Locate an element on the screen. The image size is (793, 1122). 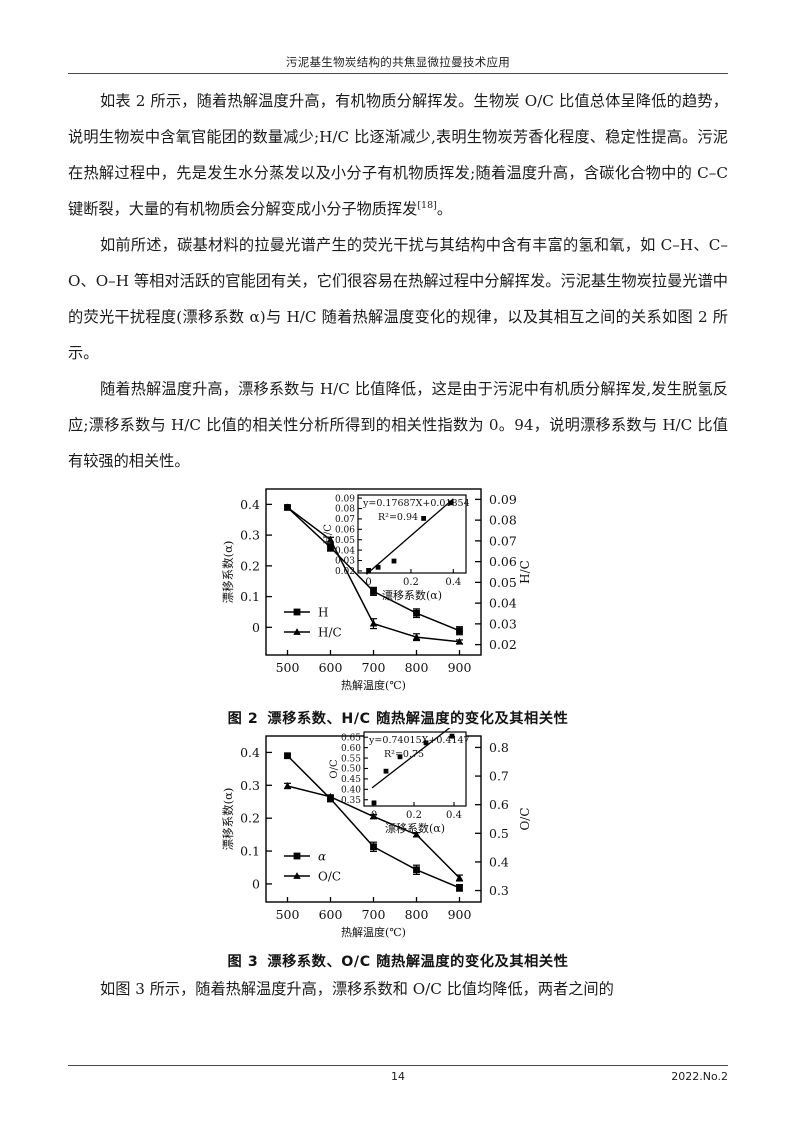
svg-text: 0.50 is located at coordinates (351, 770).